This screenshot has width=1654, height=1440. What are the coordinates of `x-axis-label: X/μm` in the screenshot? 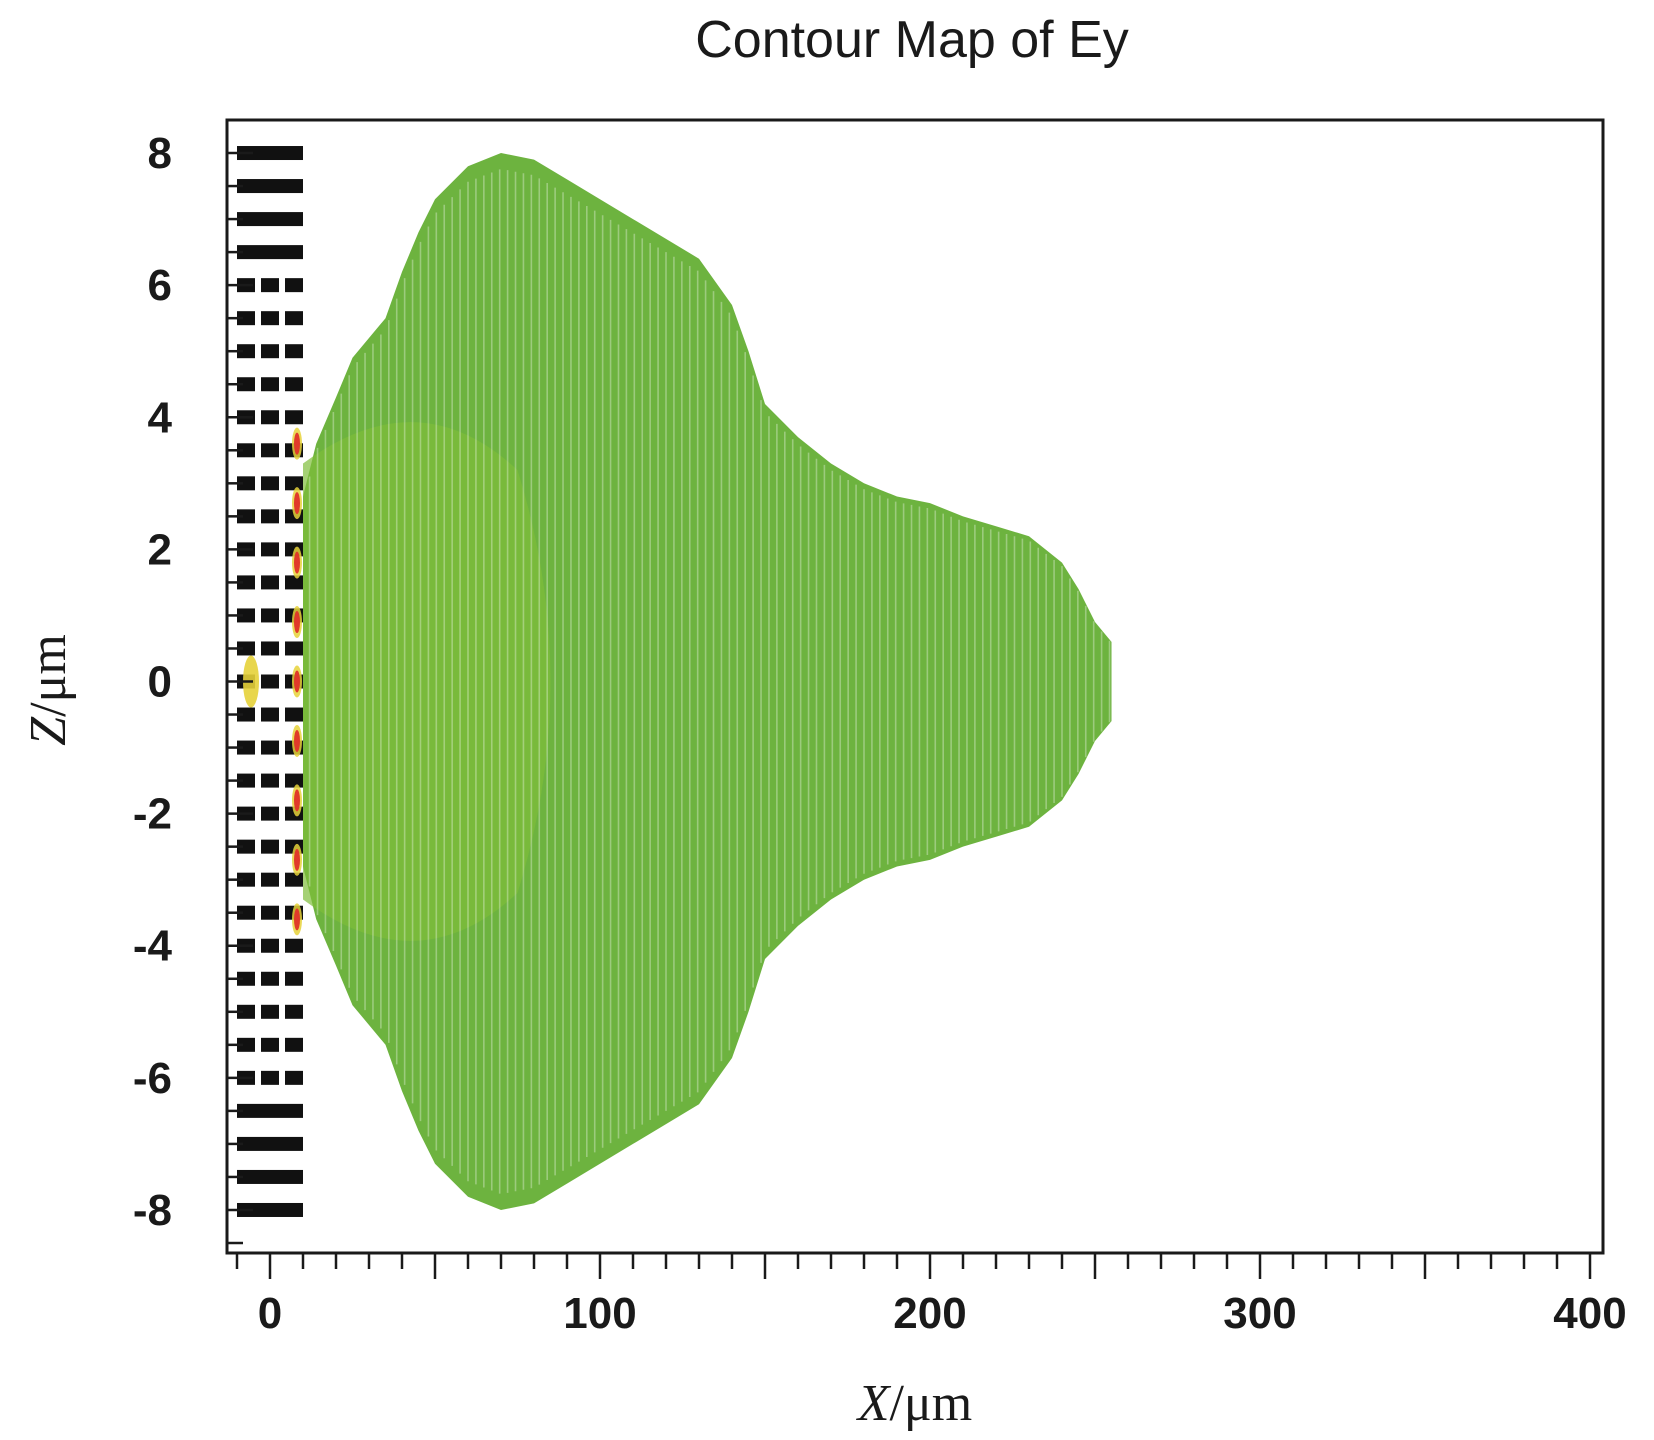 It's located at (914, 1403).